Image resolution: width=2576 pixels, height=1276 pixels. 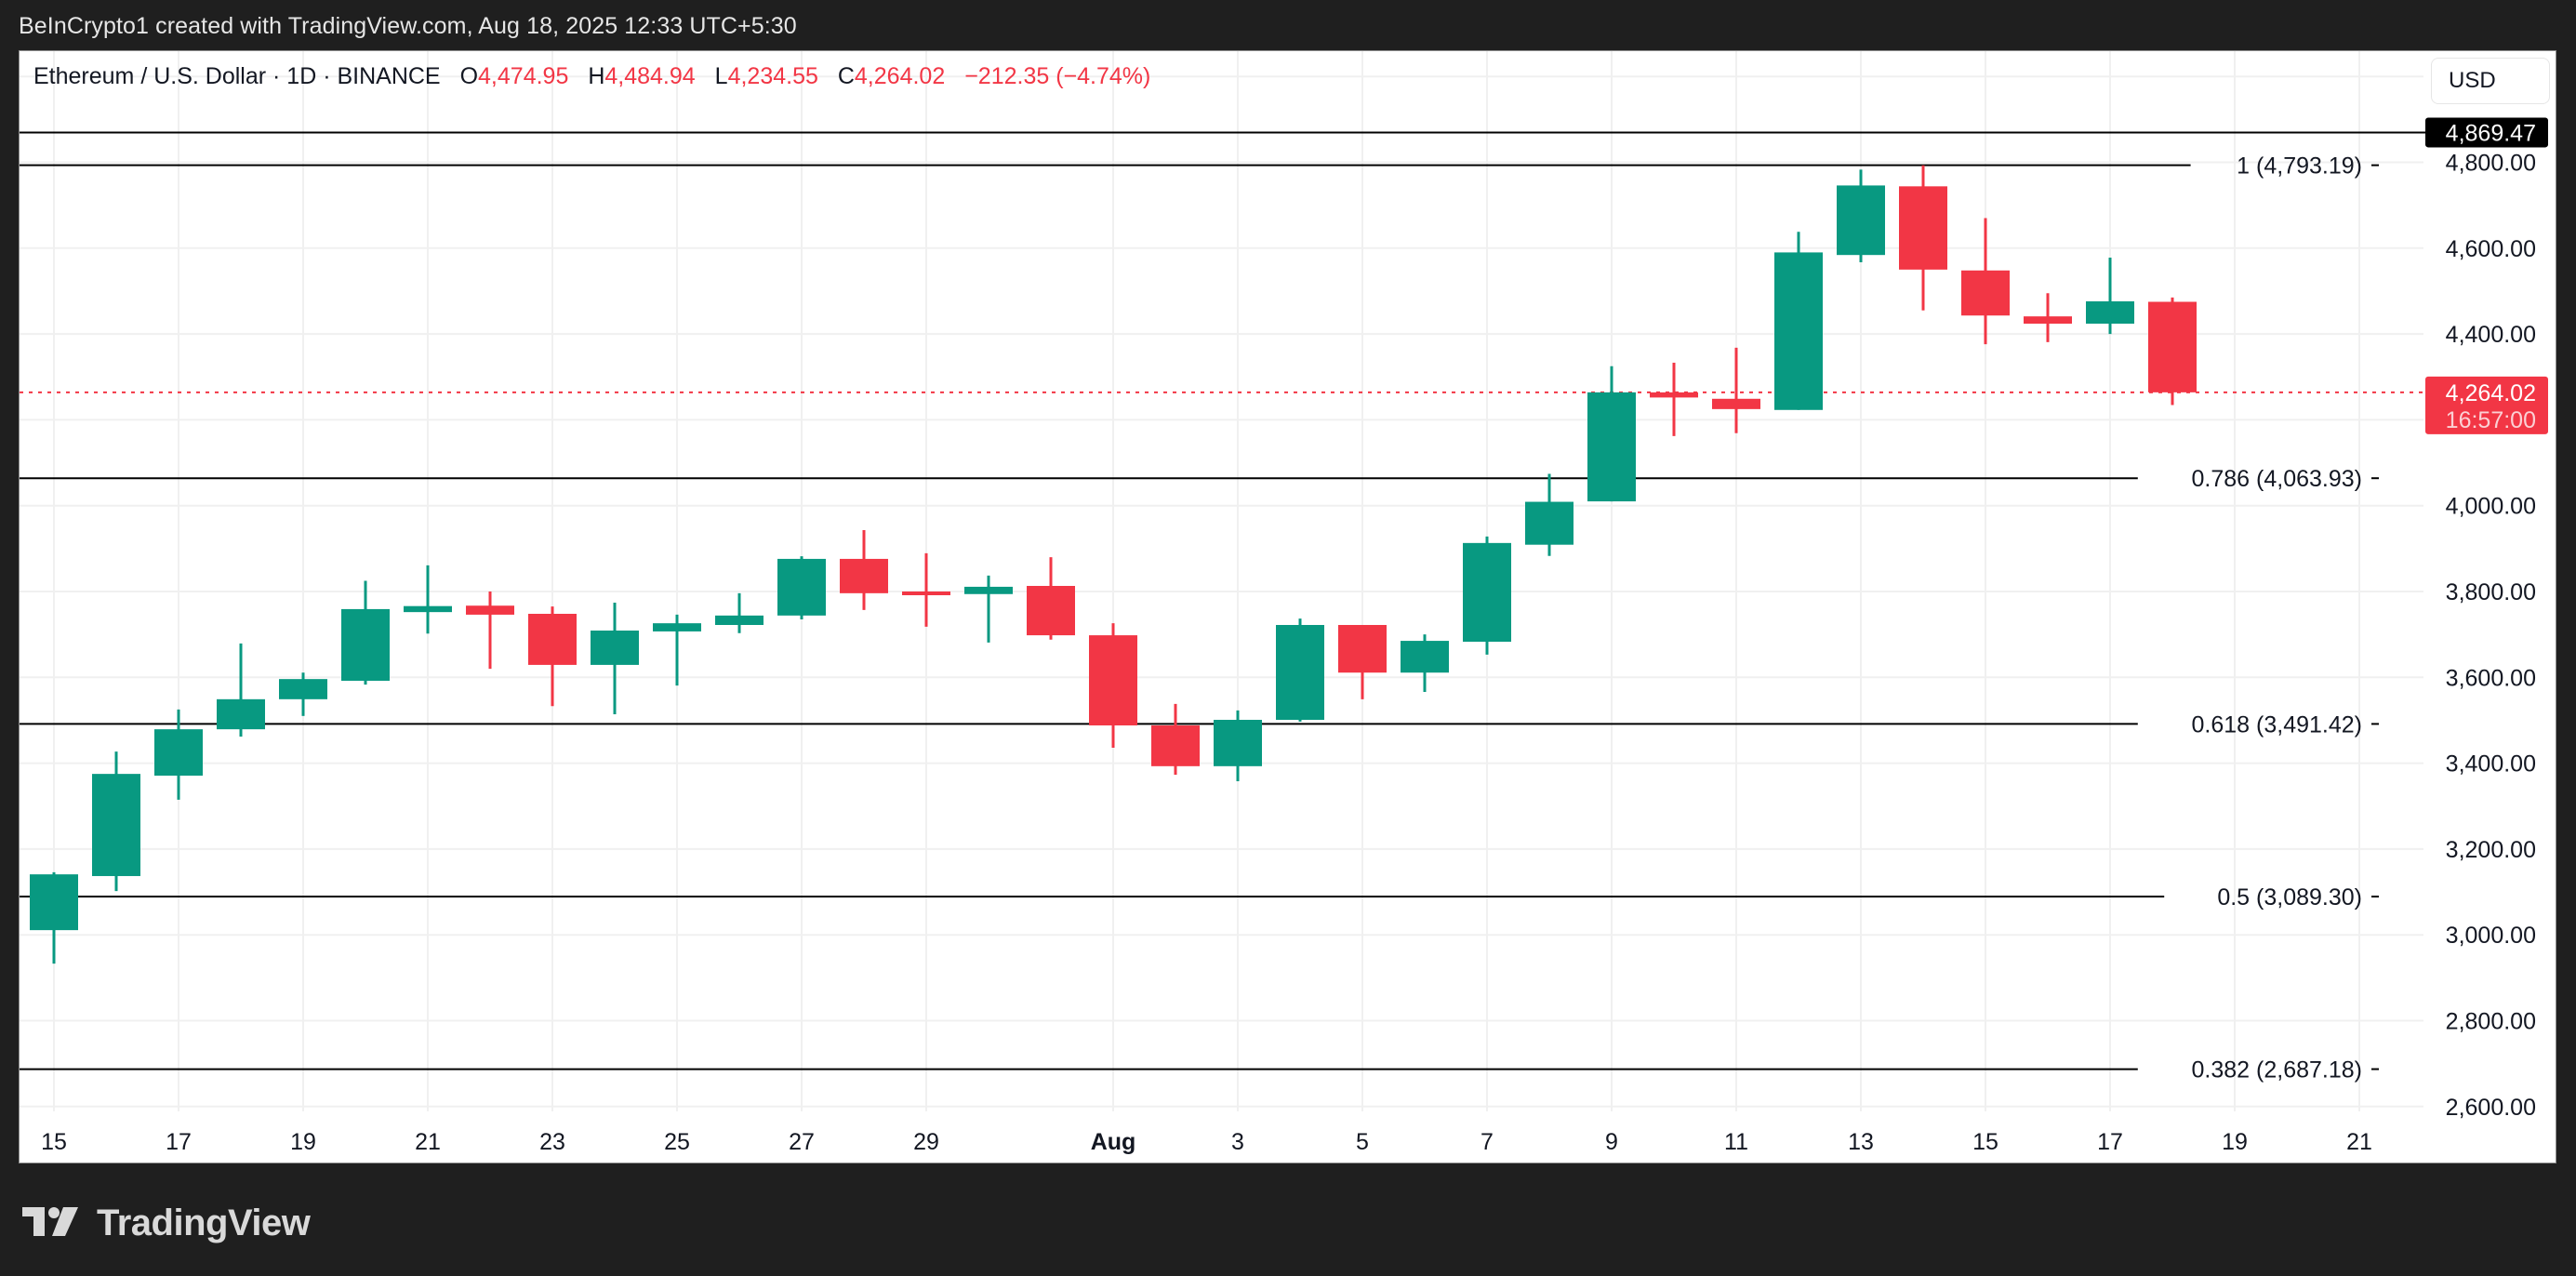 I want to click on time-tick-label: 7, so click(x=1487, y=1142).